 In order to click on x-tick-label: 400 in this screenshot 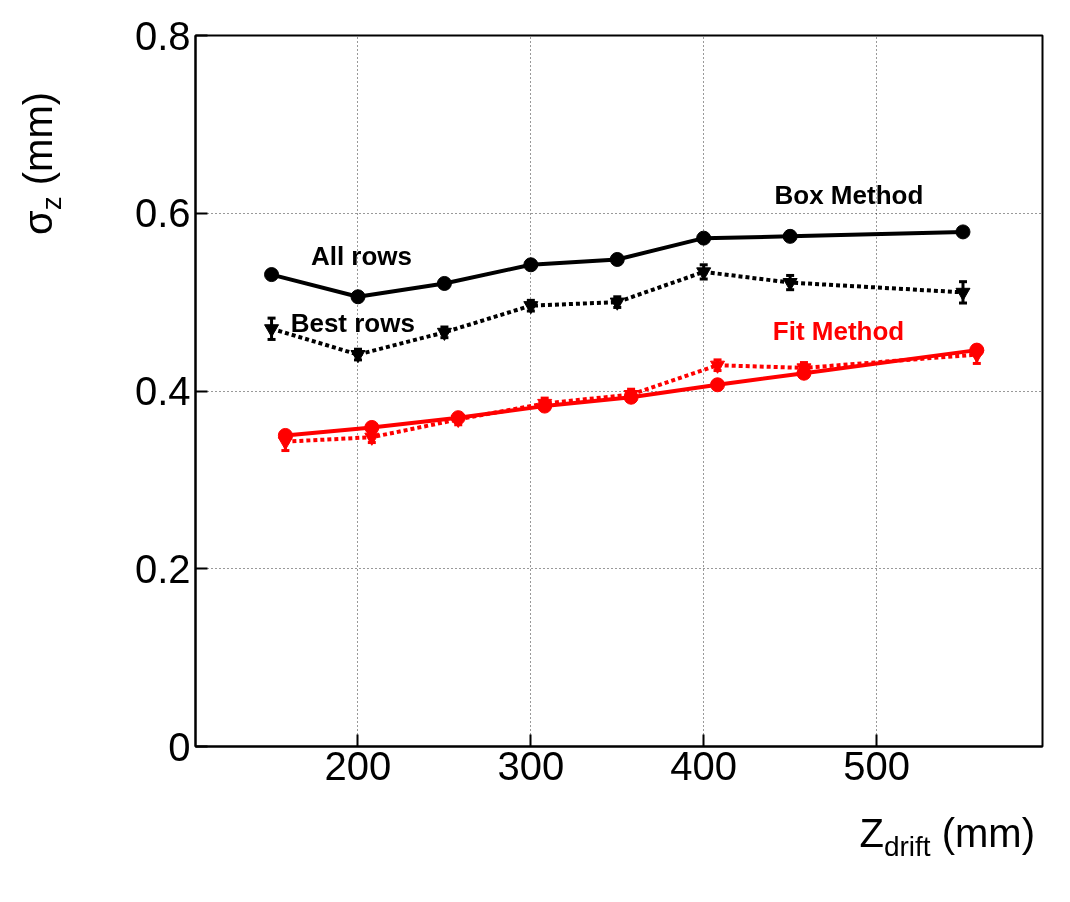, I will do `click(704, 765)`.